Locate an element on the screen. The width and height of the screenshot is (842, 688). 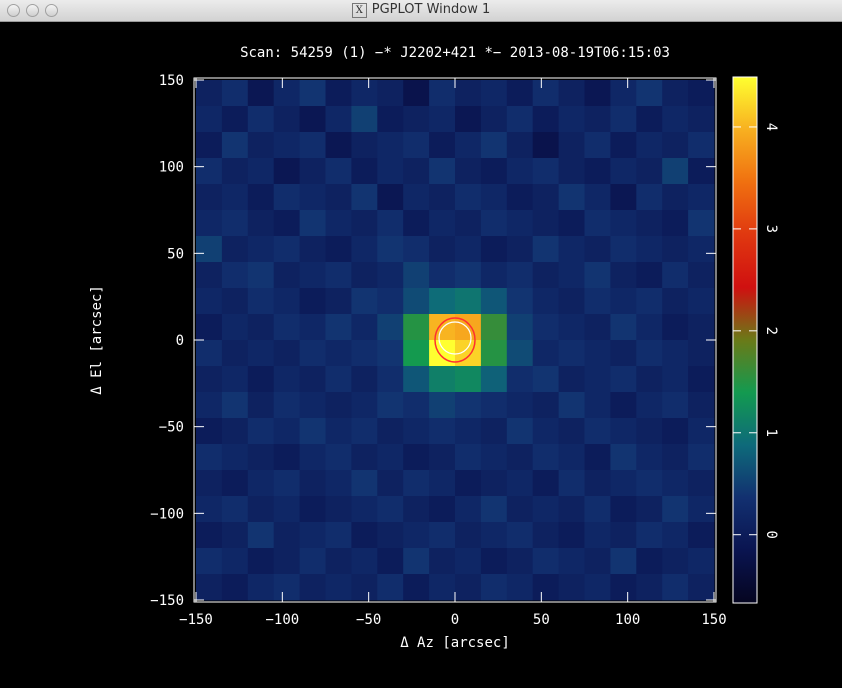
colorbar-tick-label: 0 is located at coordinates (771, 534).